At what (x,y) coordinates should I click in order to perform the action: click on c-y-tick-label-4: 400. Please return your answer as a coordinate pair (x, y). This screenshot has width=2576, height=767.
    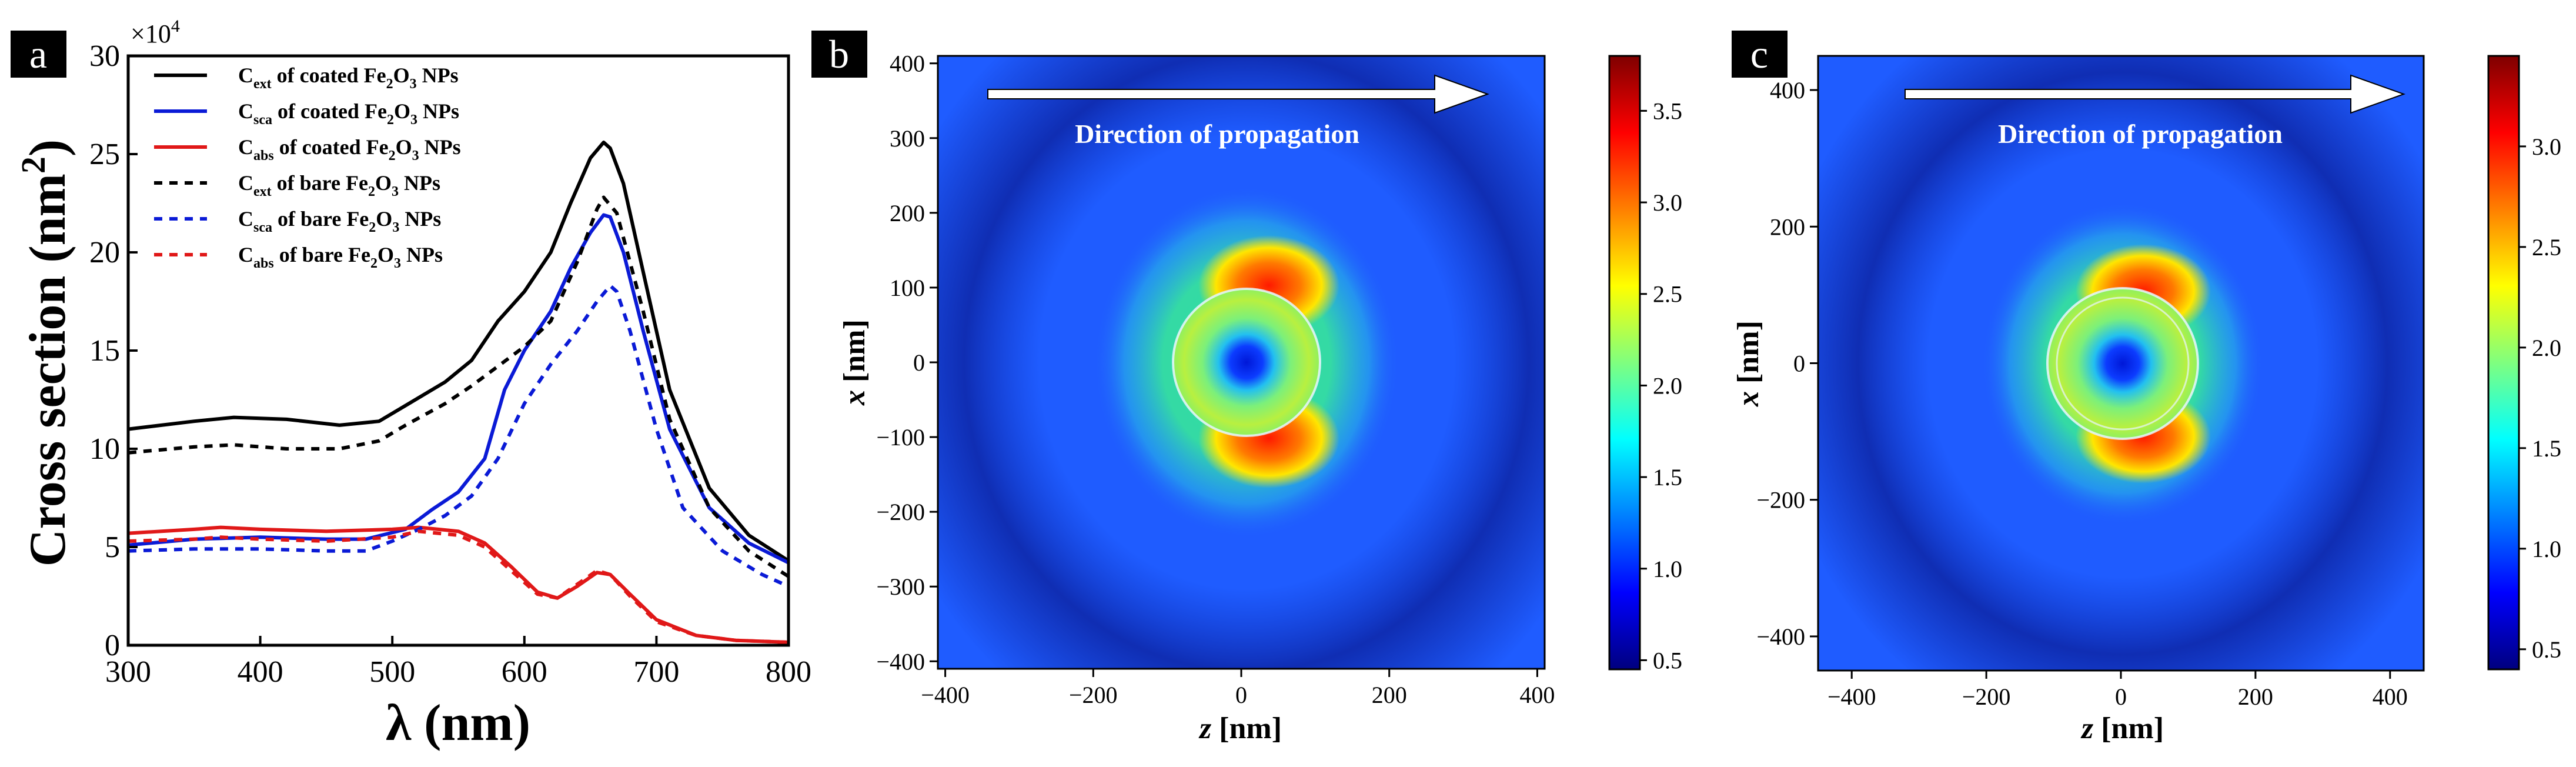
    Looking at the image, I should click on (1787, 90).